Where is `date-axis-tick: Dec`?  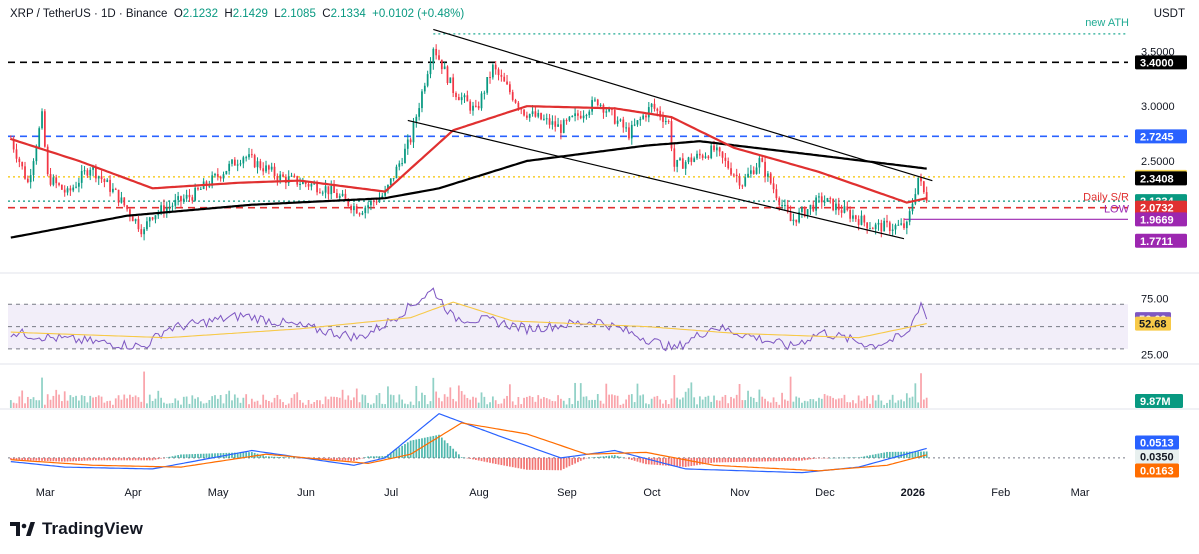 date-axis-tick: Dec is located at coordinates (825, 493).